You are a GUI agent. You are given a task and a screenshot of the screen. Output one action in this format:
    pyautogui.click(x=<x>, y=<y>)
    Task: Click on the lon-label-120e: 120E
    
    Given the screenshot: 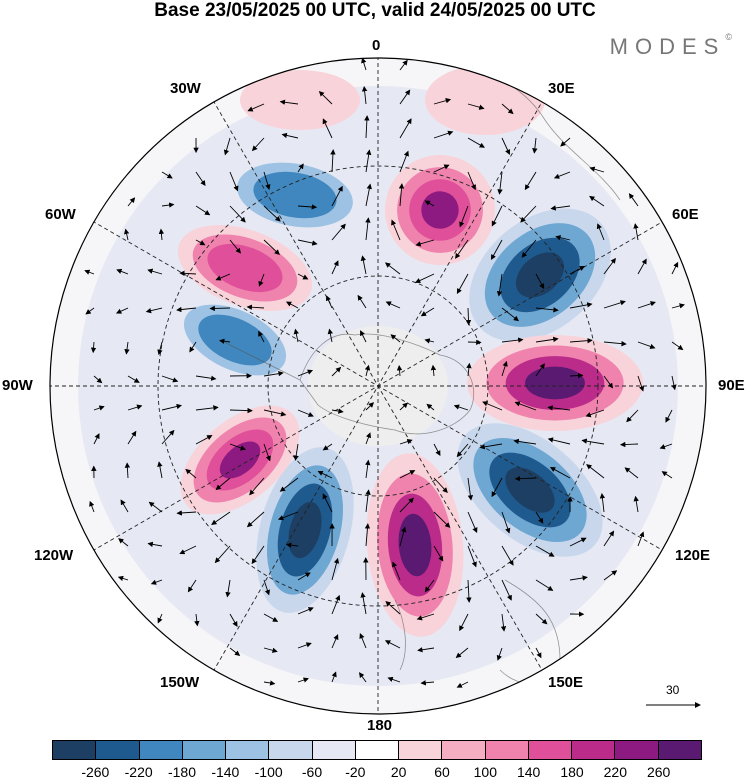 What is the action you would take?
    pyautogui.click(x=693, y=555)
    